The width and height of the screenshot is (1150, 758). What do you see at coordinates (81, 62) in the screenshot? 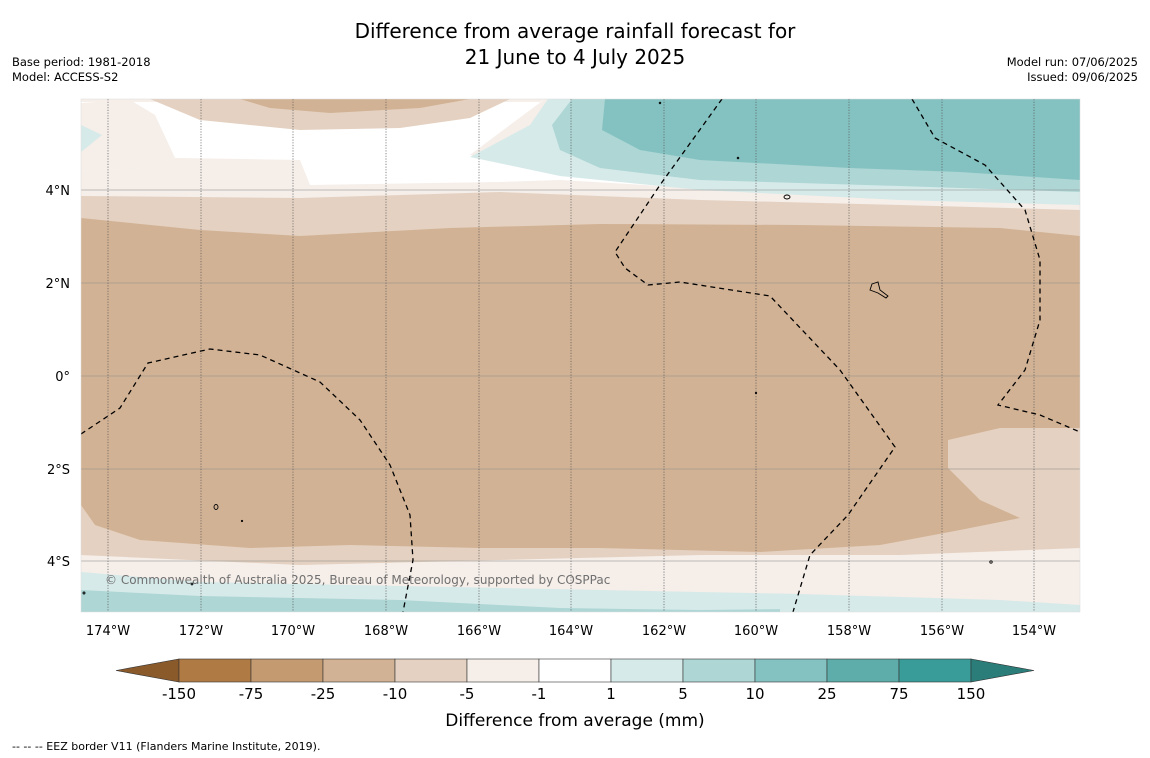
I see `base-period: Base period: 1981-2018` at bounding box center [81, 62].